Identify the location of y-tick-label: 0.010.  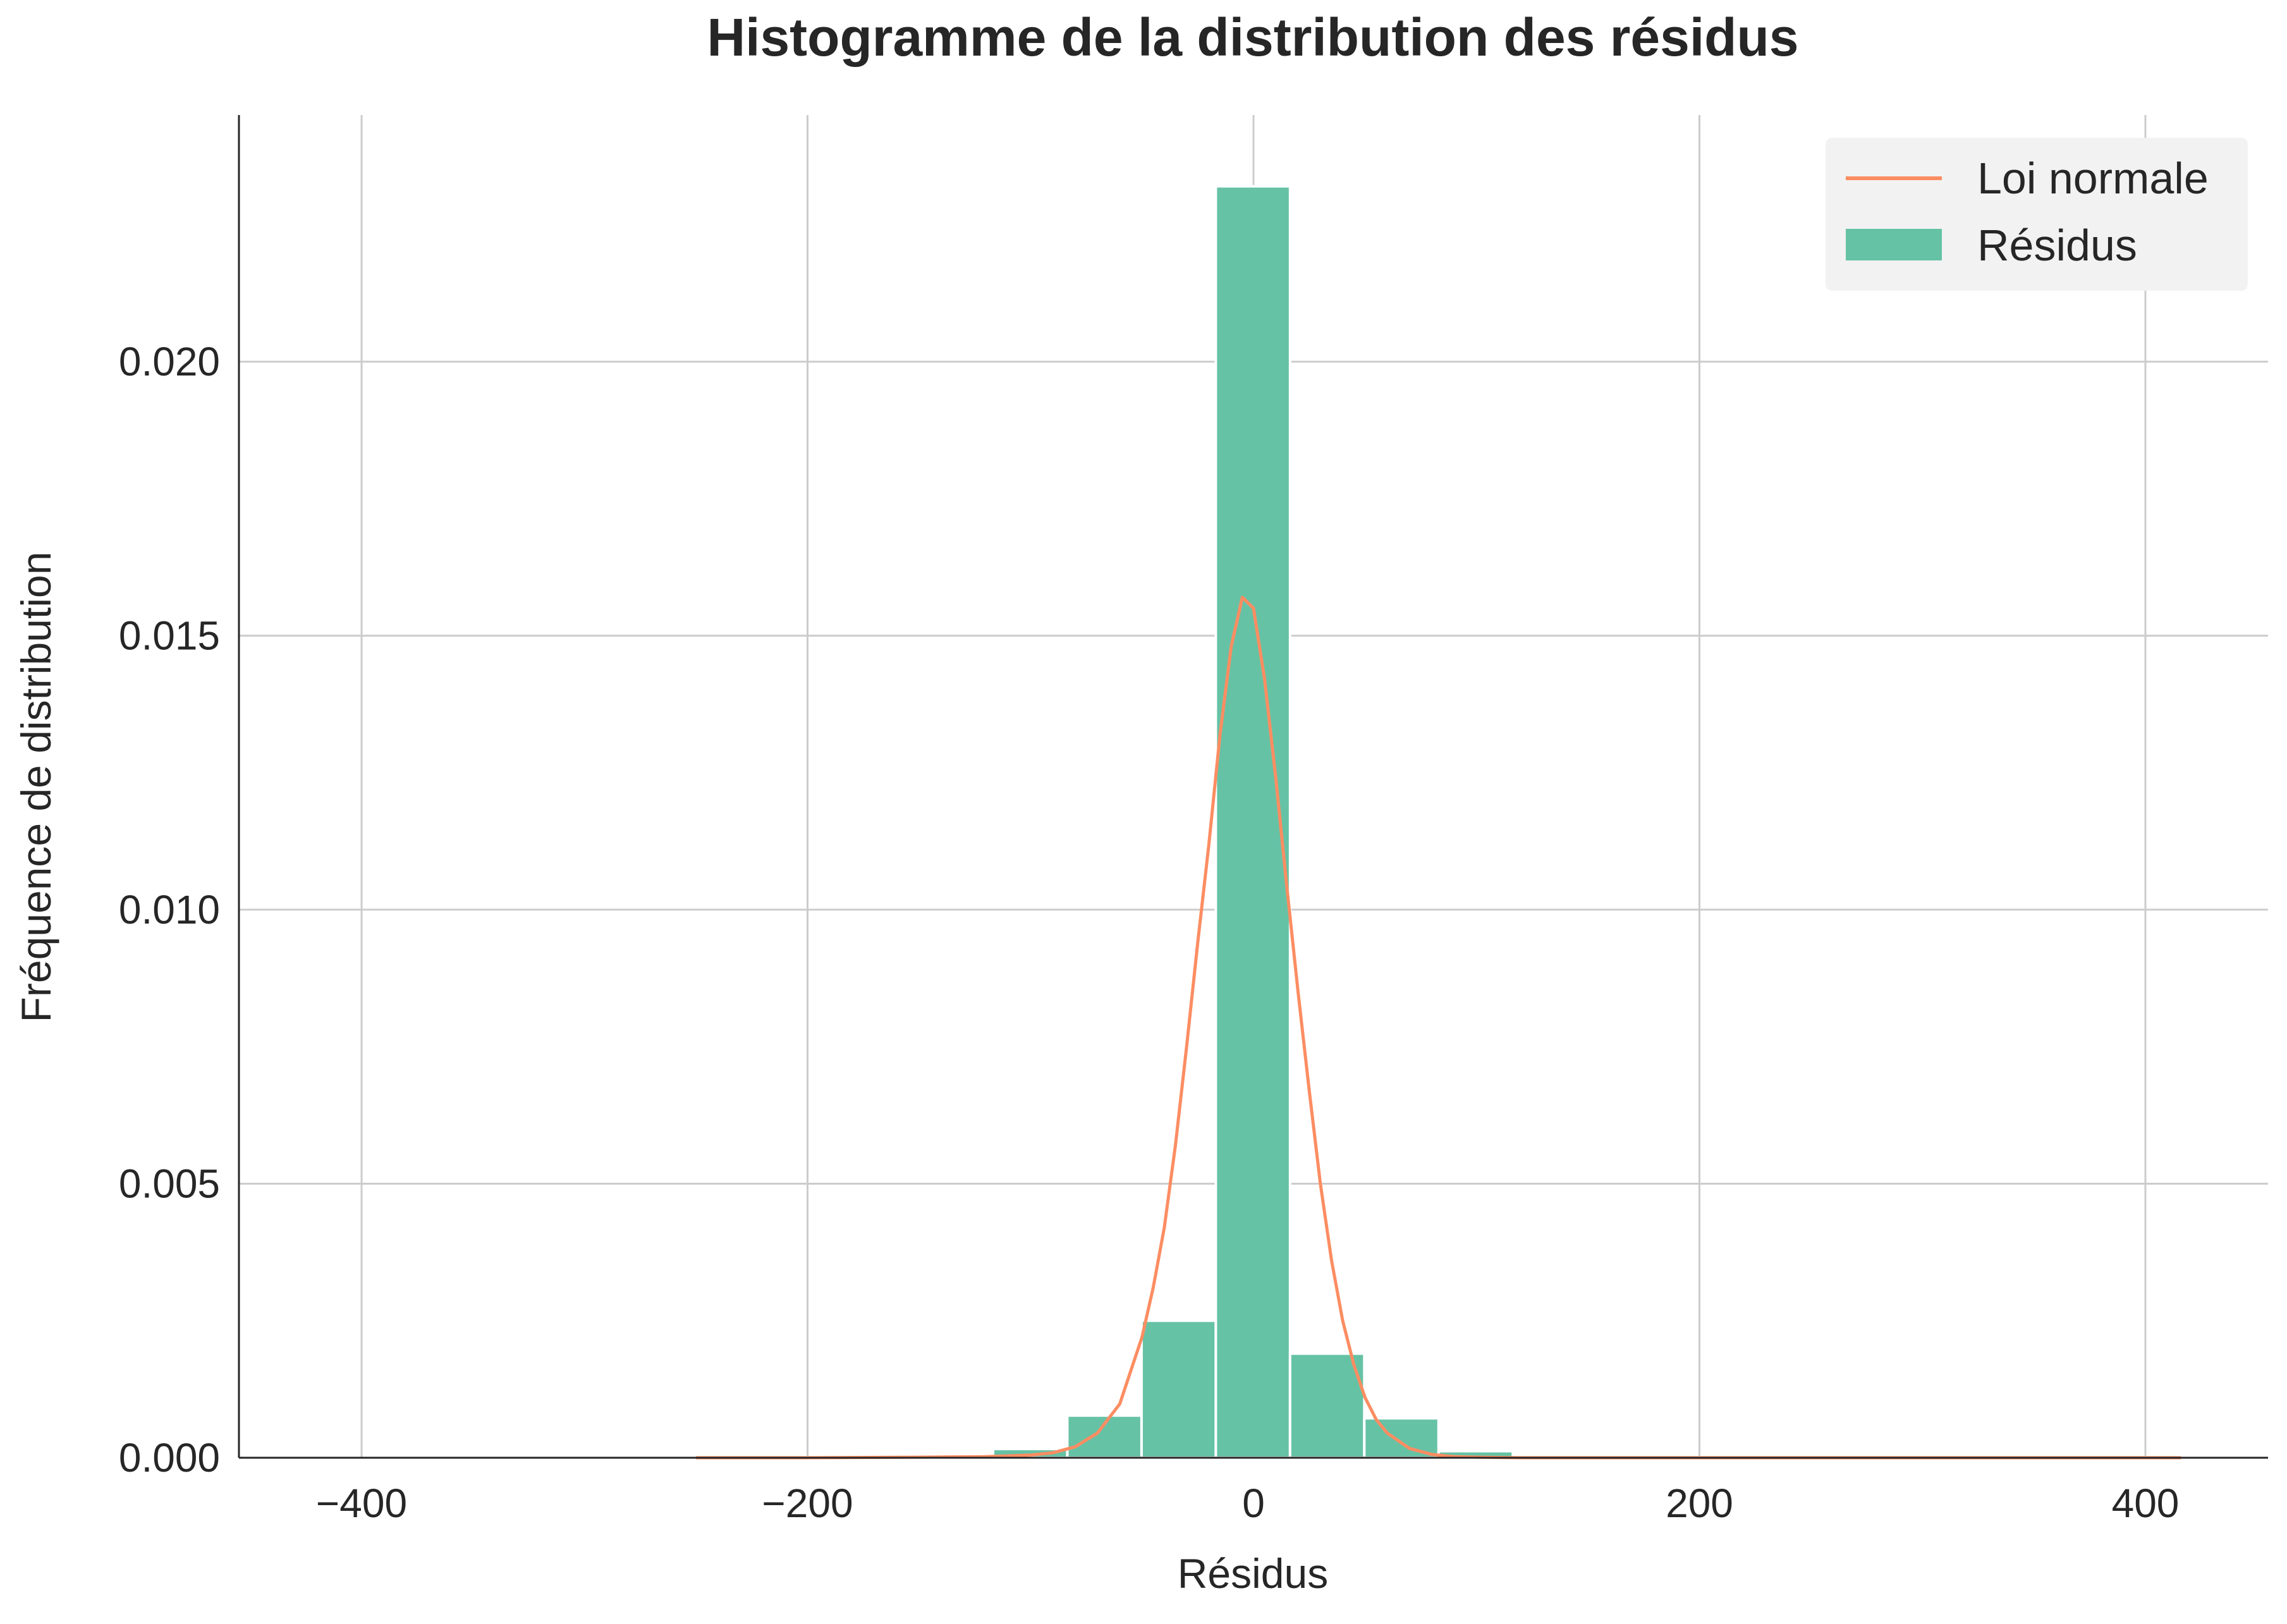
(169, 909).